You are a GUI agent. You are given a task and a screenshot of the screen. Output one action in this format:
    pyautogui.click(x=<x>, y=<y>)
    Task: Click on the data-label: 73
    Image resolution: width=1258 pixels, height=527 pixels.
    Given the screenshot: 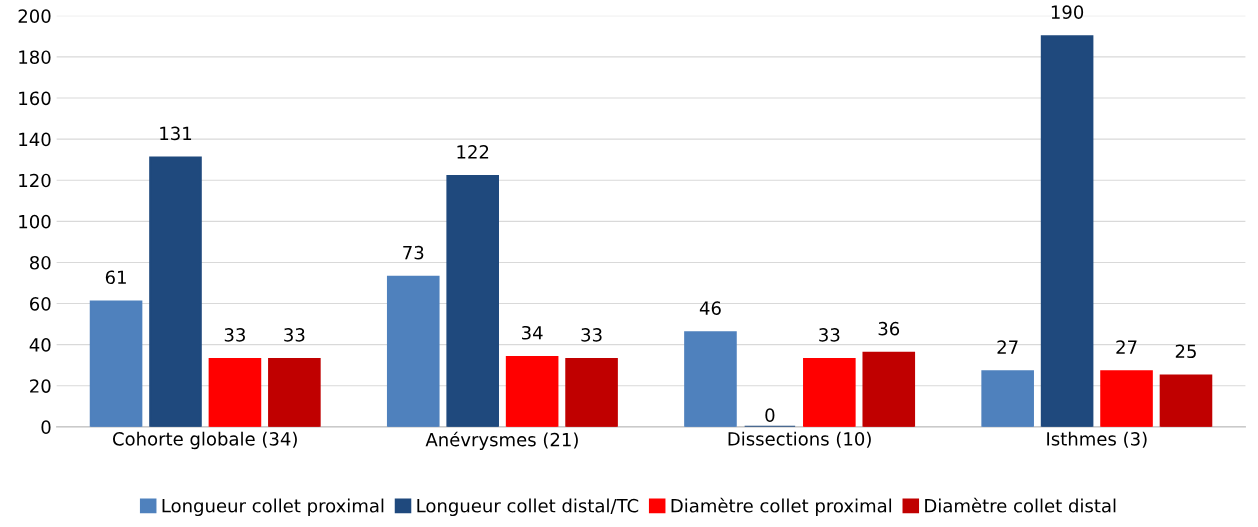 What is the action you would take?
    pyautogui.click(x=413, y=252)
    